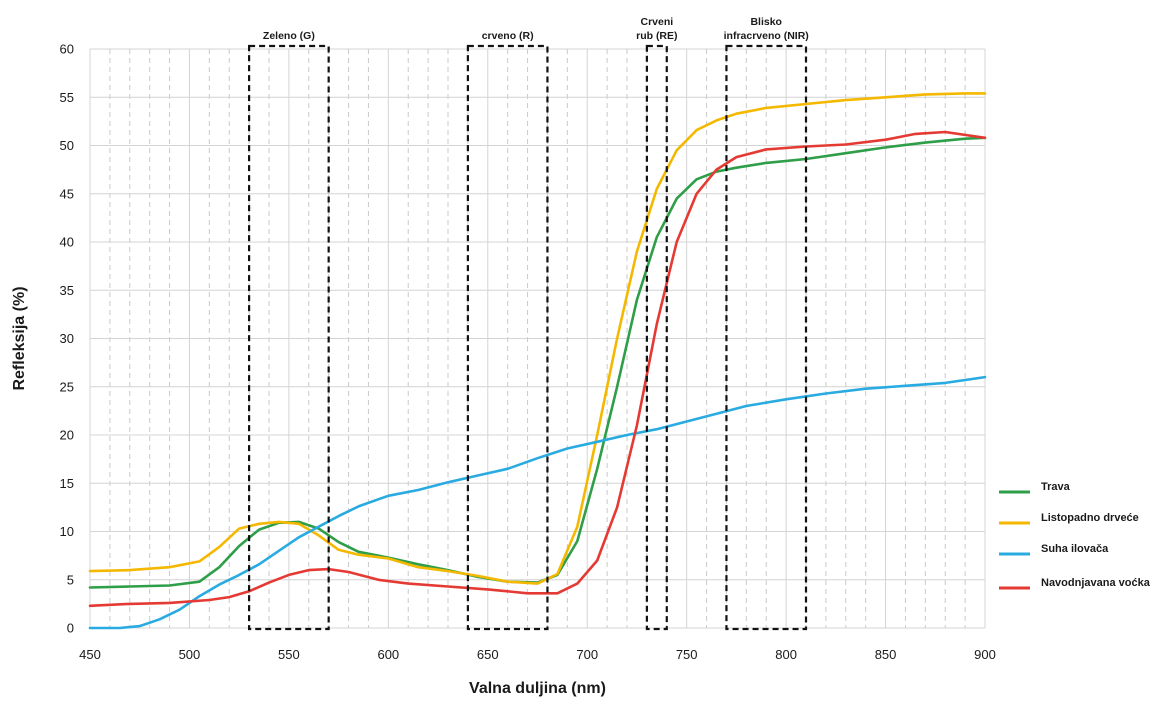 This screenshot has width=1169, height=705. What do you see at coordinates (886, 654) in the screenshot?
I see `x-tick-label: 850` at bounding box center [886, 654].